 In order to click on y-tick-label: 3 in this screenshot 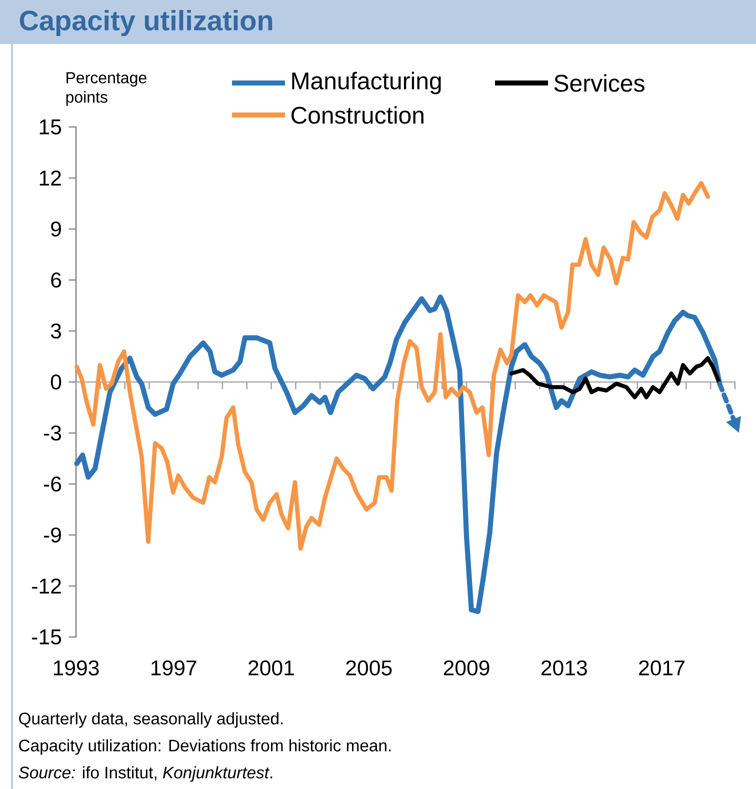, I will do `click(56, 331)`.